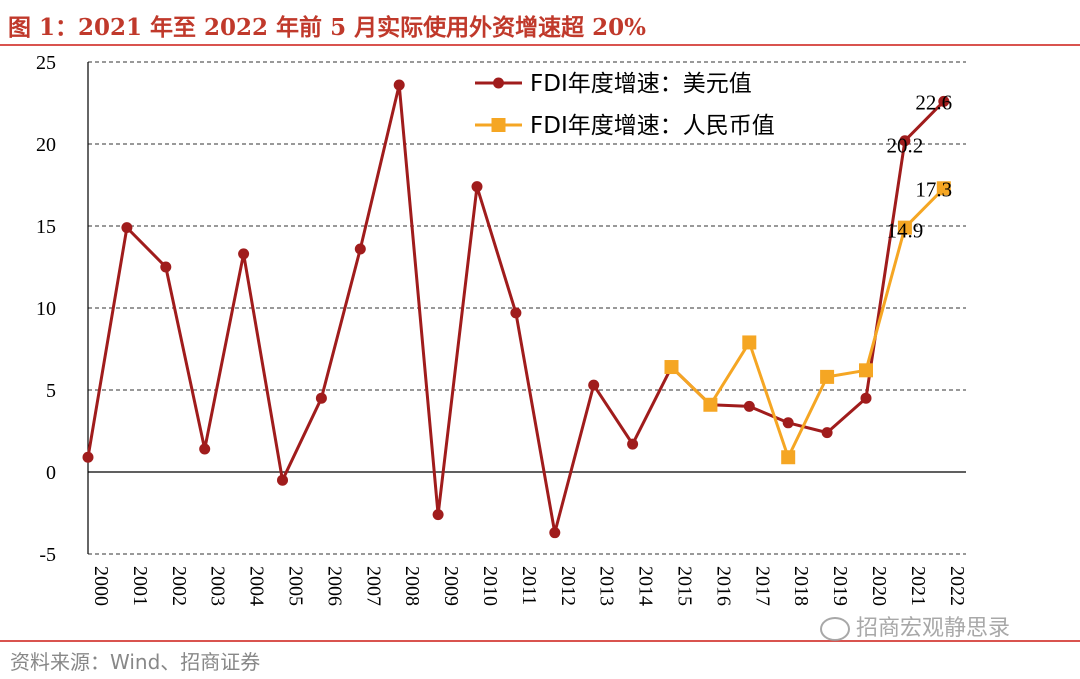  What do you see at coordinates (801, 586) in the screenshot?
I see `x-tick-label: 2018` at bounding box center [801, 586].